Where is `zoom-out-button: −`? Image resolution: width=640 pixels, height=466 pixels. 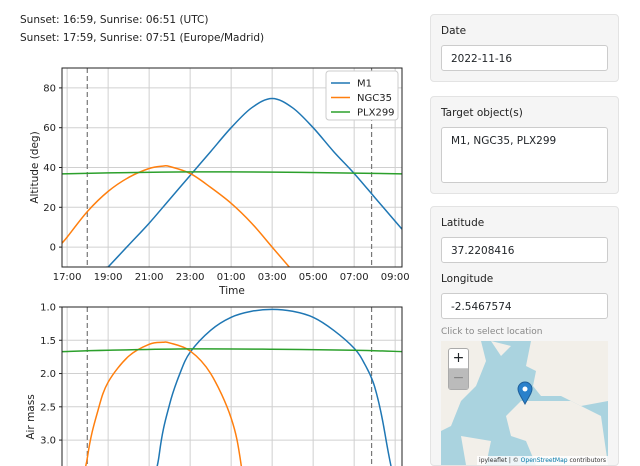
zoom-out-button: − is located at coordinates (458, 379).